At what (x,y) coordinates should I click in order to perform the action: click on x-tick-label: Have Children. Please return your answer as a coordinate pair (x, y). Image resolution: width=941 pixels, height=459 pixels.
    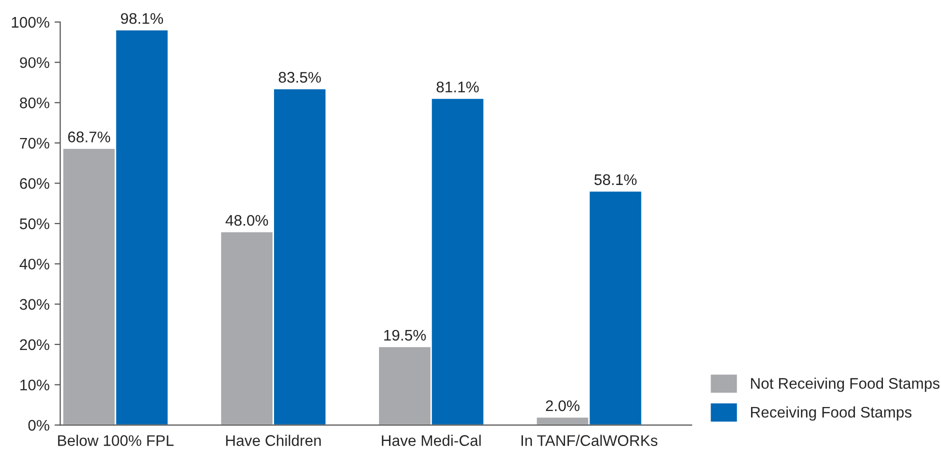
    Looking at the image, I should click on (273, 440).